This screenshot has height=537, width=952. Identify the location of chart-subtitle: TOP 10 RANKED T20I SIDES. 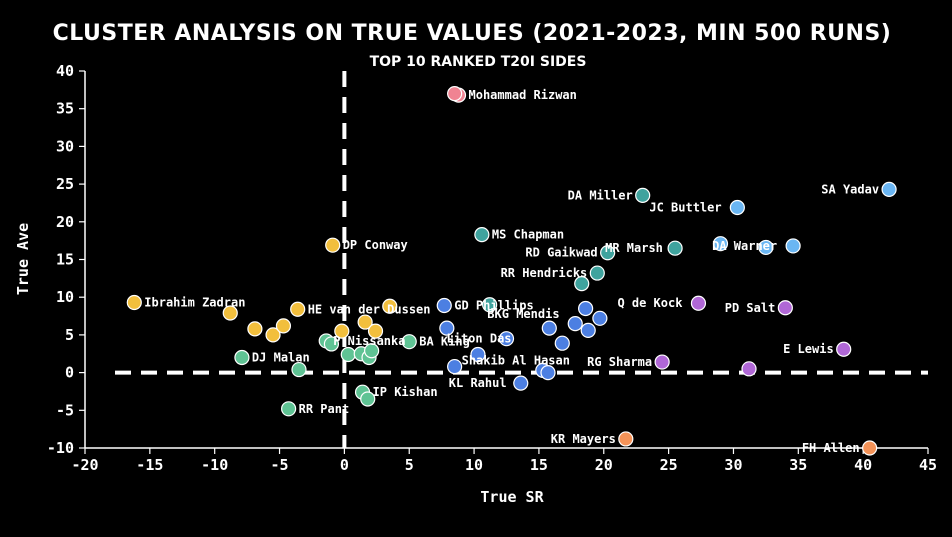
(478, 62).